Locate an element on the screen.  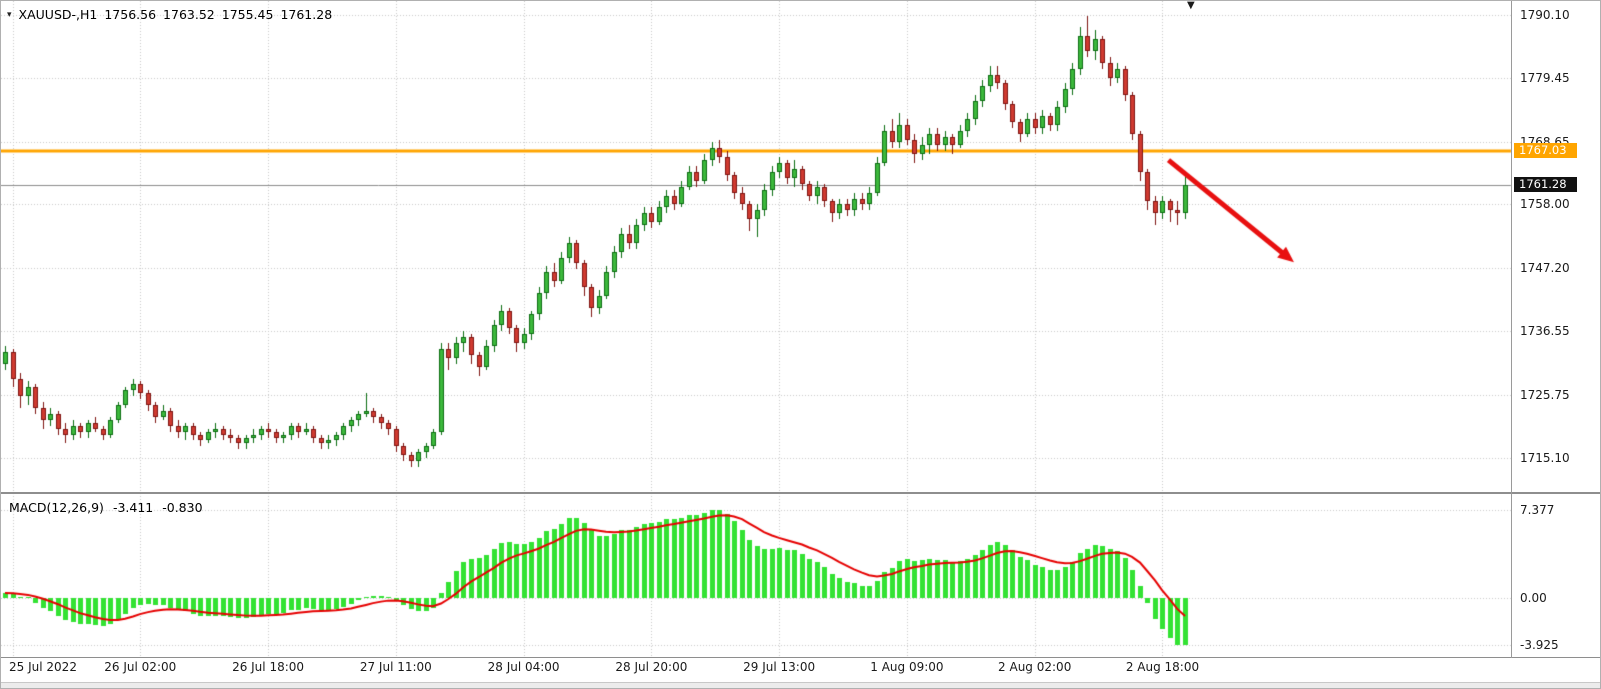
price-tick-label: 1715.10 is located at coordinates (1545, 457).